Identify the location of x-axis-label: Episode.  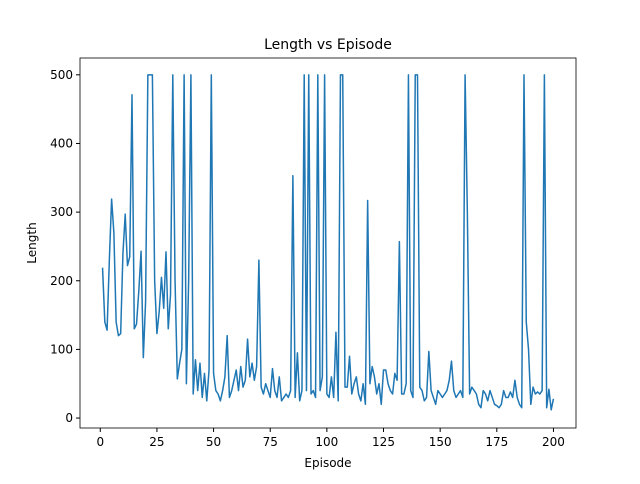
(327, 463).